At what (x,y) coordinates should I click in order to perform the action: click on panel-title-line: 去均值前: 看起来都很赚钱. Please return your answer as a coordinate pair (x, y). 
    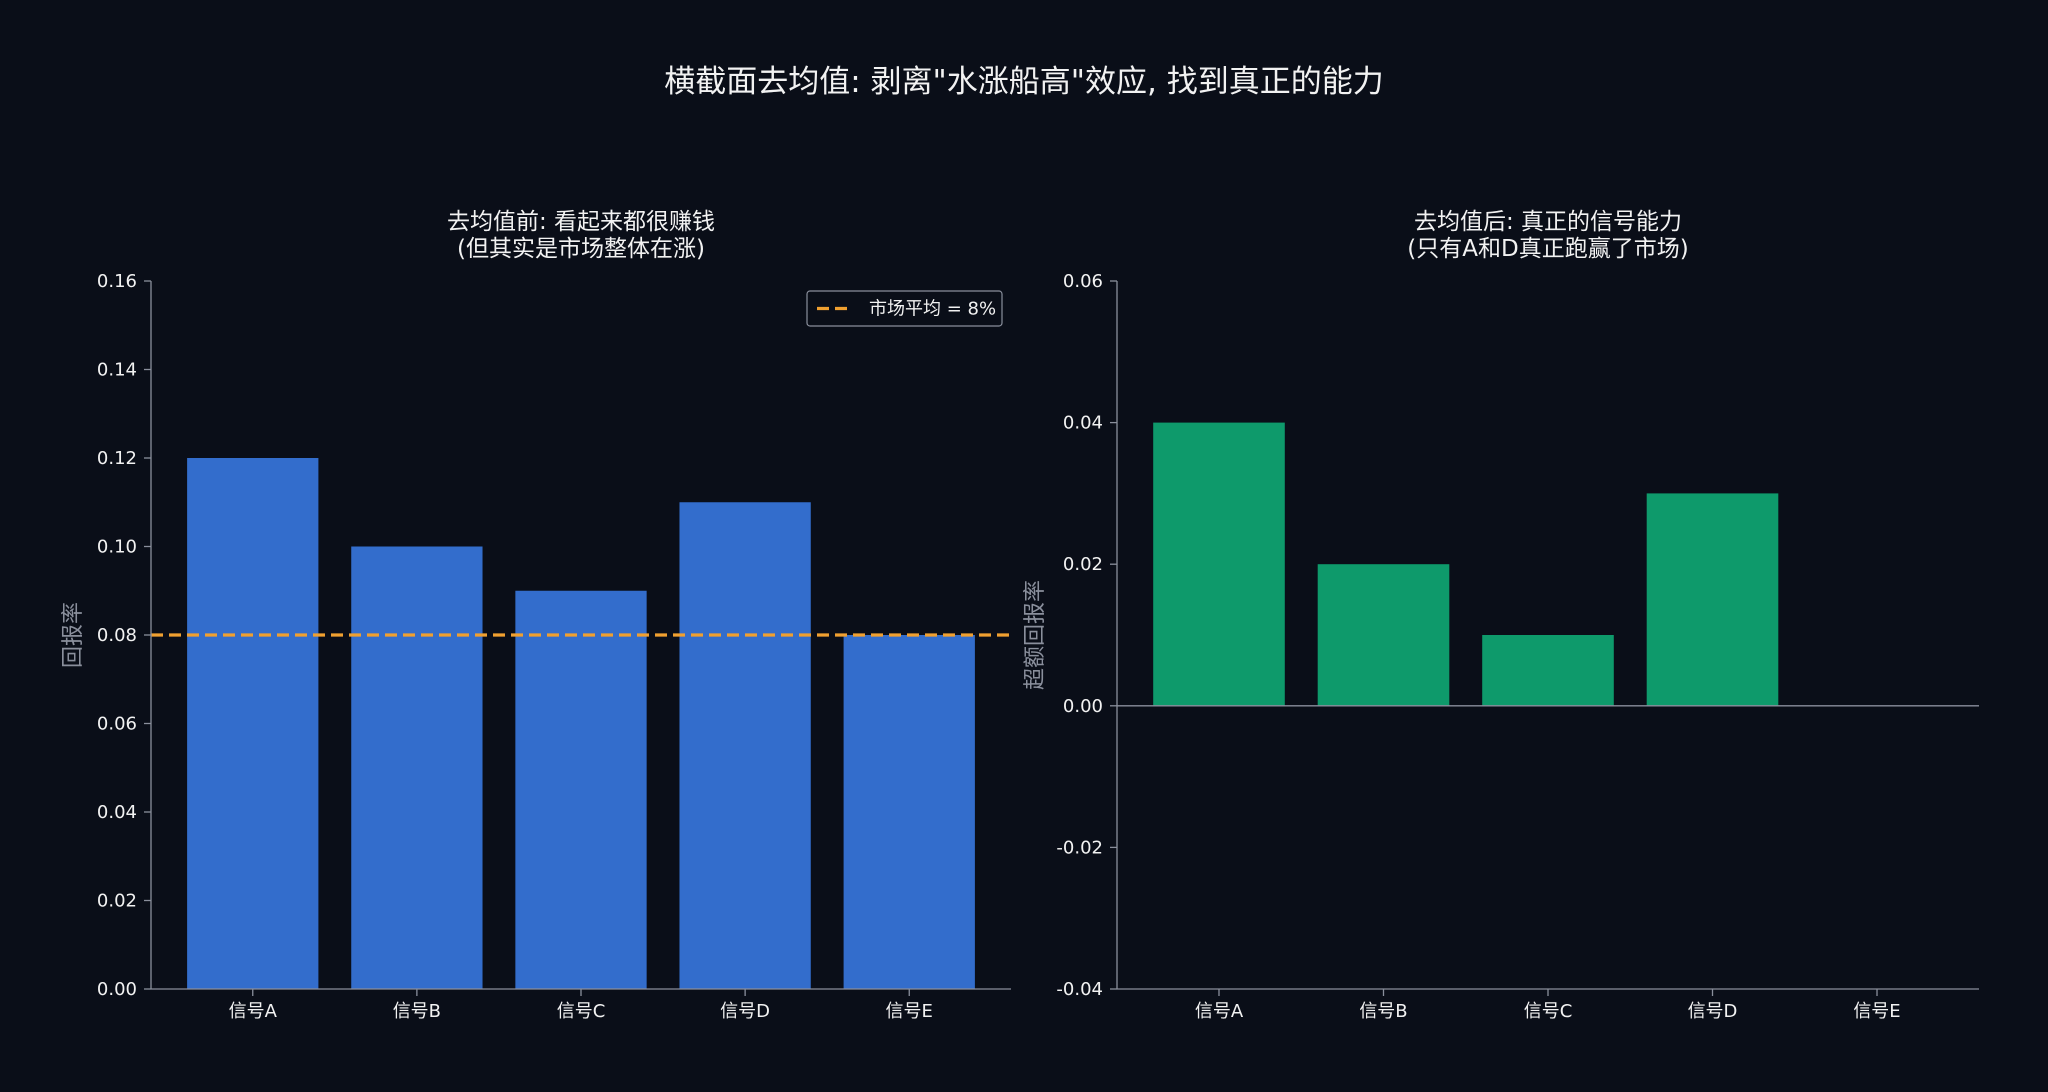
    Looking at the image, I should click on (581, 222).